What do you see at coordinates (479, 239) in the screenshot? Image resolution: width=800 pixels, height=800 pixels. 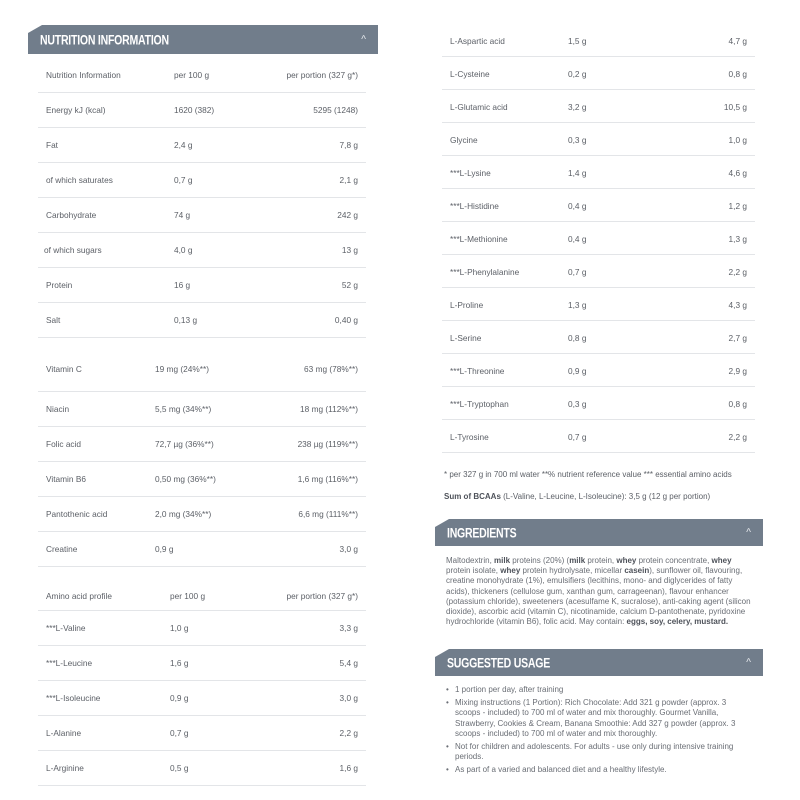 I see `row-label: ***L-Methionine` at bounding box center [479, 239].